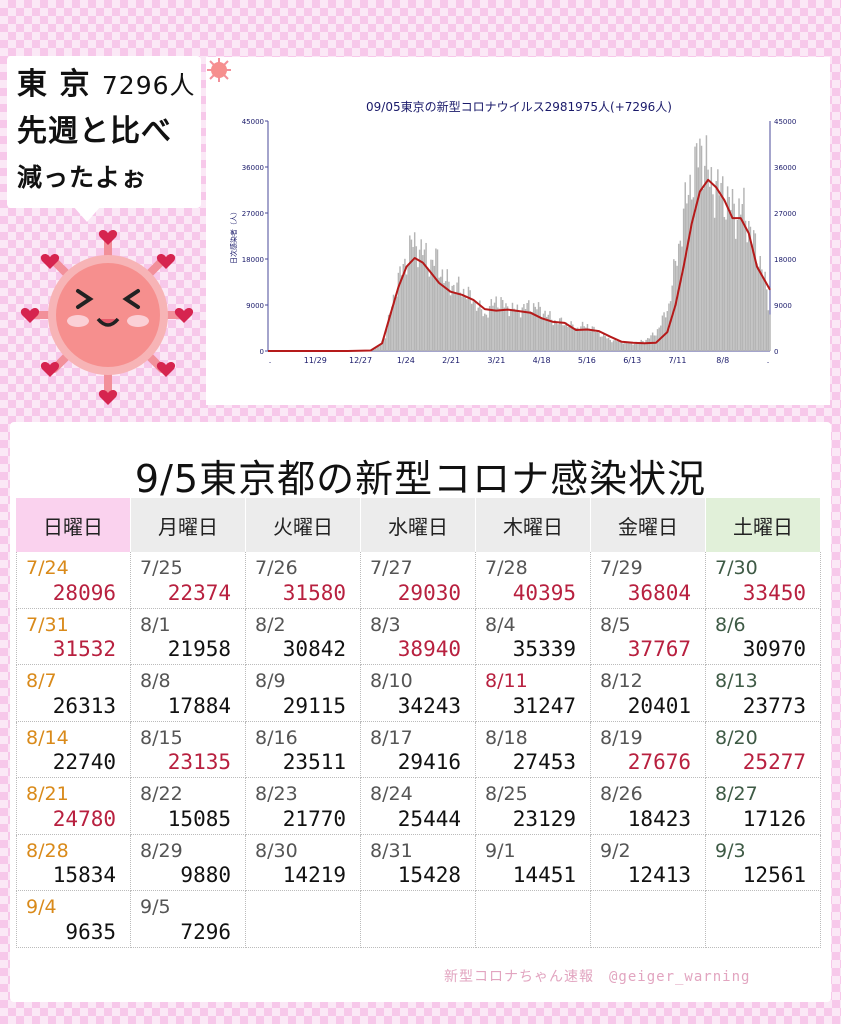 This screenshot has height=1024, width=841. I want to click on cell-date: 8/16, so click(276, 737).